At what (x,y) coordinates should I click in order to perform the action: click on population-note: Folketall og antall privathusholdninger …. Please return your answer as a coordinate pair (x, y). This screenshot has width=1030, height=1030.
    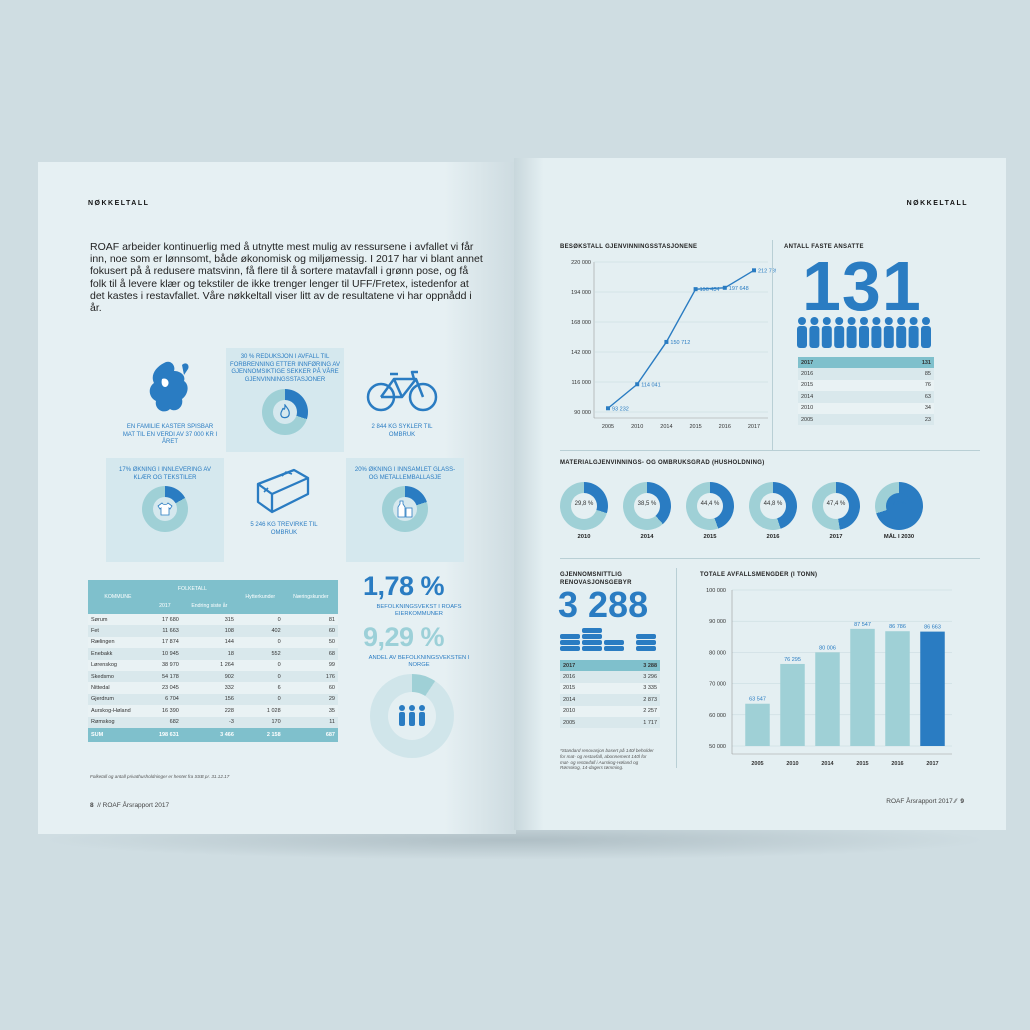
    Looking at the image, I should click on (160, 776).